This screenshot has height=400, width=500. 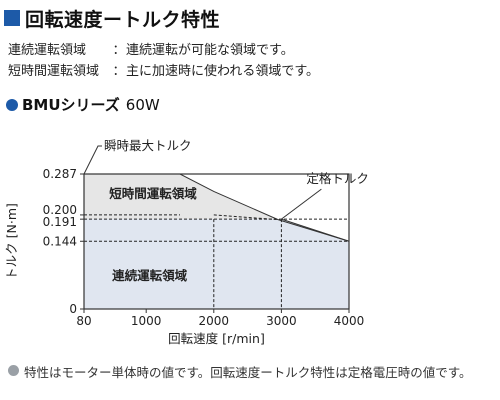 I want to click on y-tick-label: 0.144, so click(x=60, y=241).